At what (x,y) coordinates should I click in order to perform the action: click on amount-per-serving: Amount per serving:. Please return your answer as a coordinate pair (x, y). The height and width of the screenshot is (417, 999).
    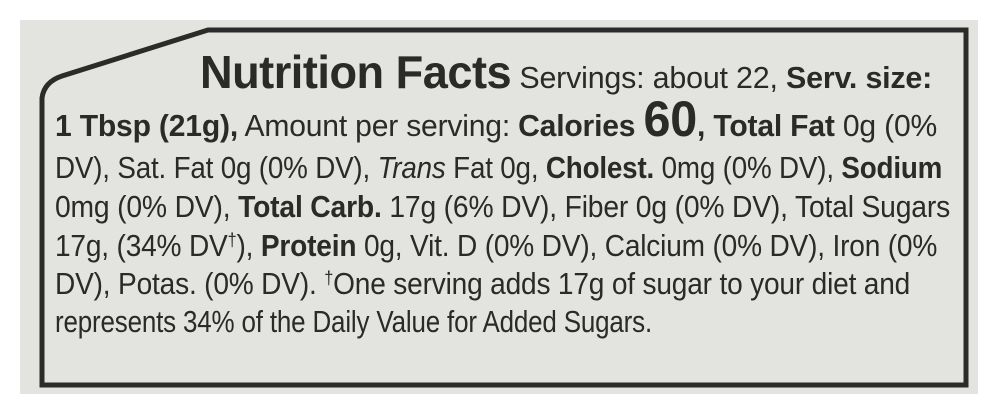
    Looking at the image, I should click on (378, 125).